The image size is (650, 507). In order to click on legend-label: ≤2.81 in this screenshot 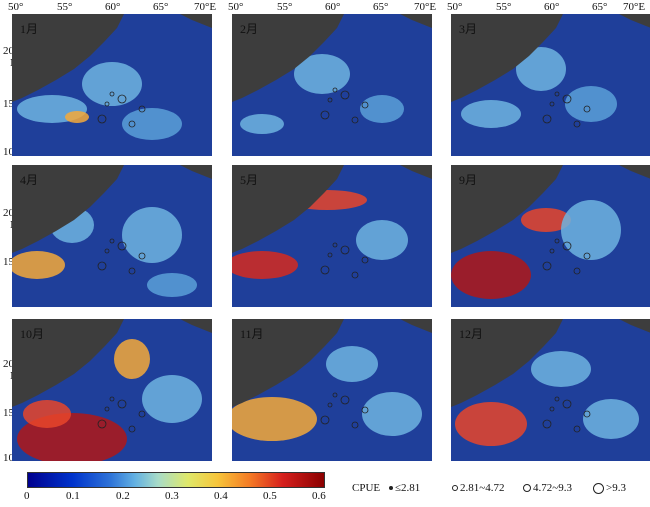, I will do `click(408, 488)`.